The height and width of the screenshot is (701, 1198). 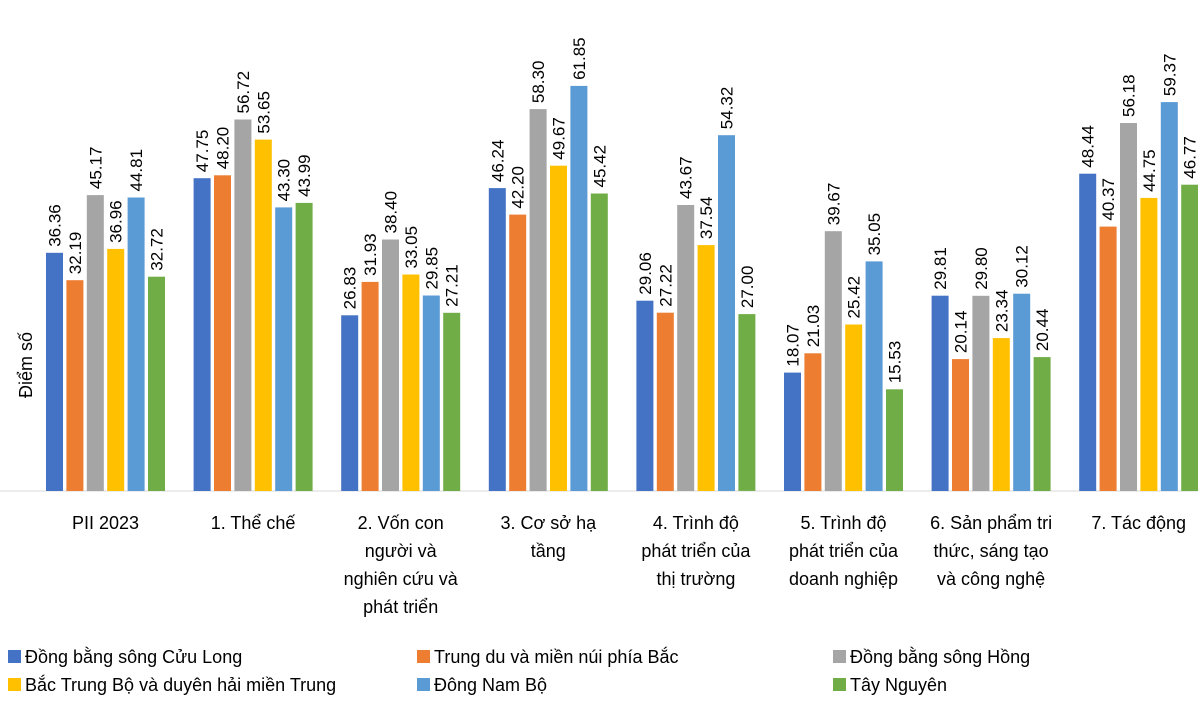 What do you see at coordinates (452, 285) in the screenshot?
I see `data-label: 27.21` at bounding box center [452, 285].